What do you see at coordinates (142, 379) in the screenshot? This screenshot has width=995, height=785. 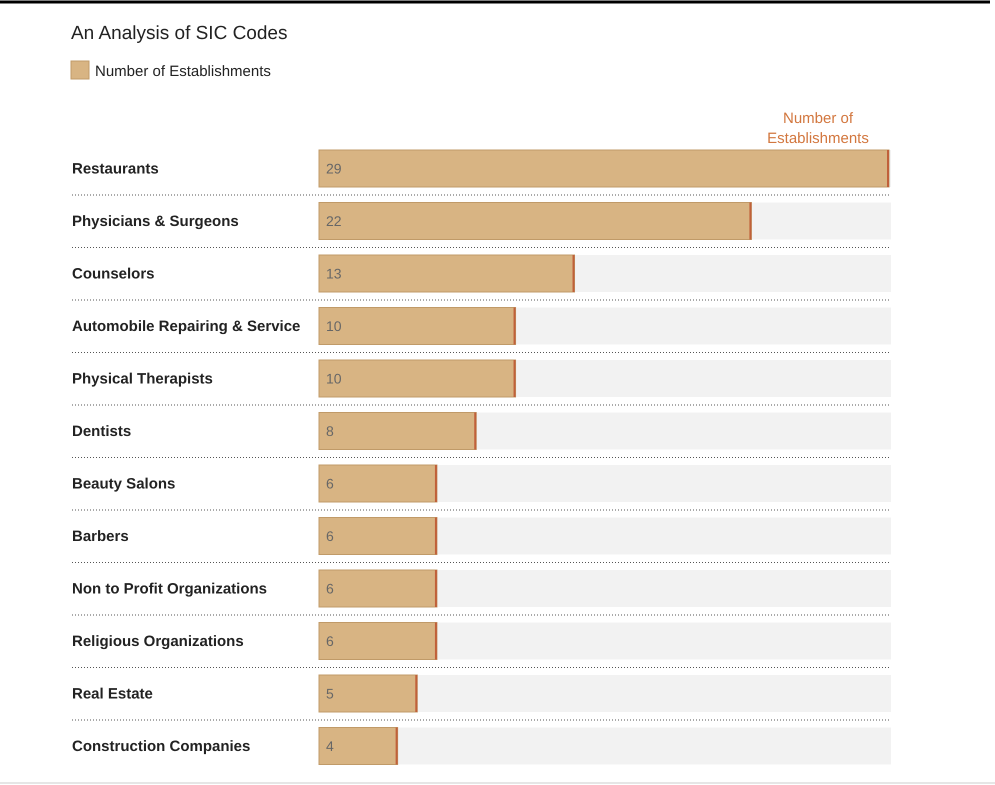 I see `y-tick-label: Physical Therapists` at bounding box center [142, 379].